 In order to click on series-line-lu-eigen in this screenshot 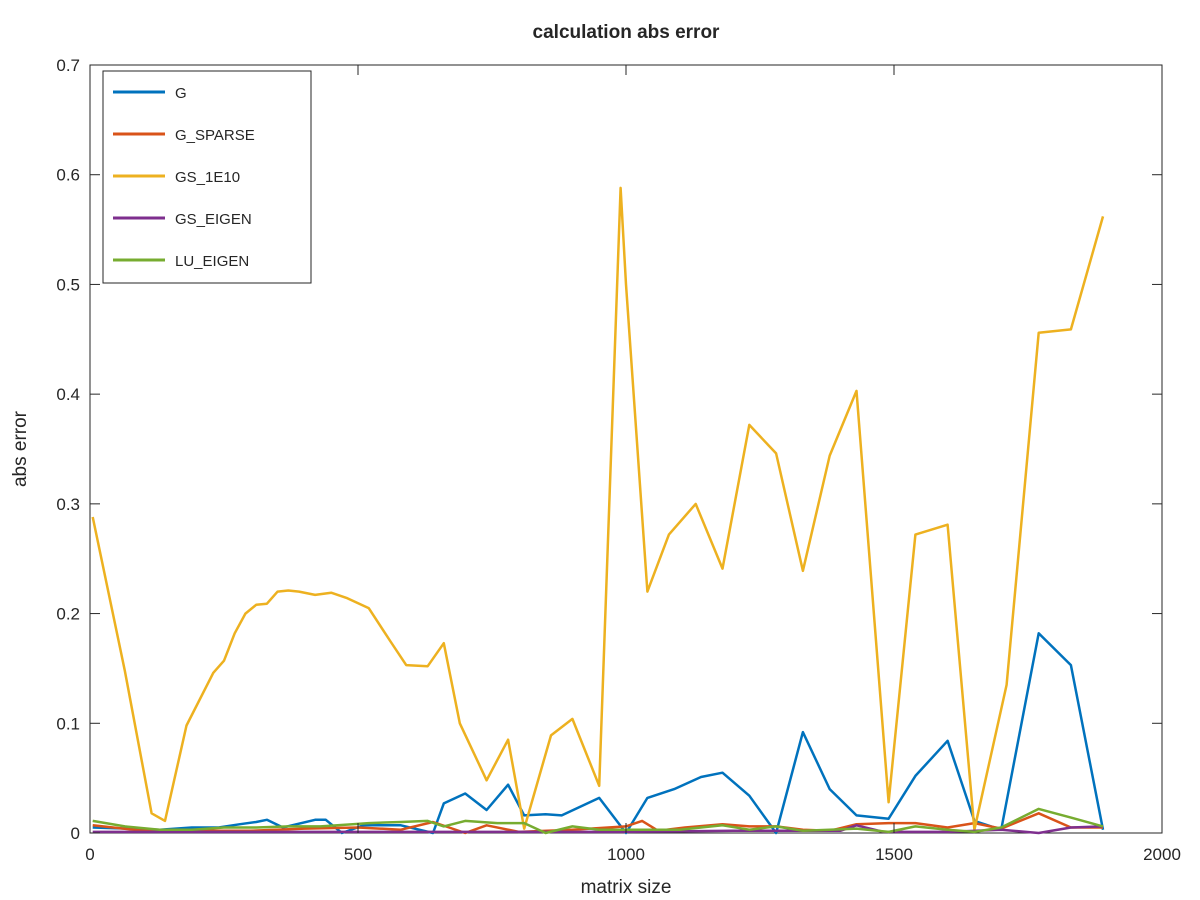, I will do `click(598, 821)`.